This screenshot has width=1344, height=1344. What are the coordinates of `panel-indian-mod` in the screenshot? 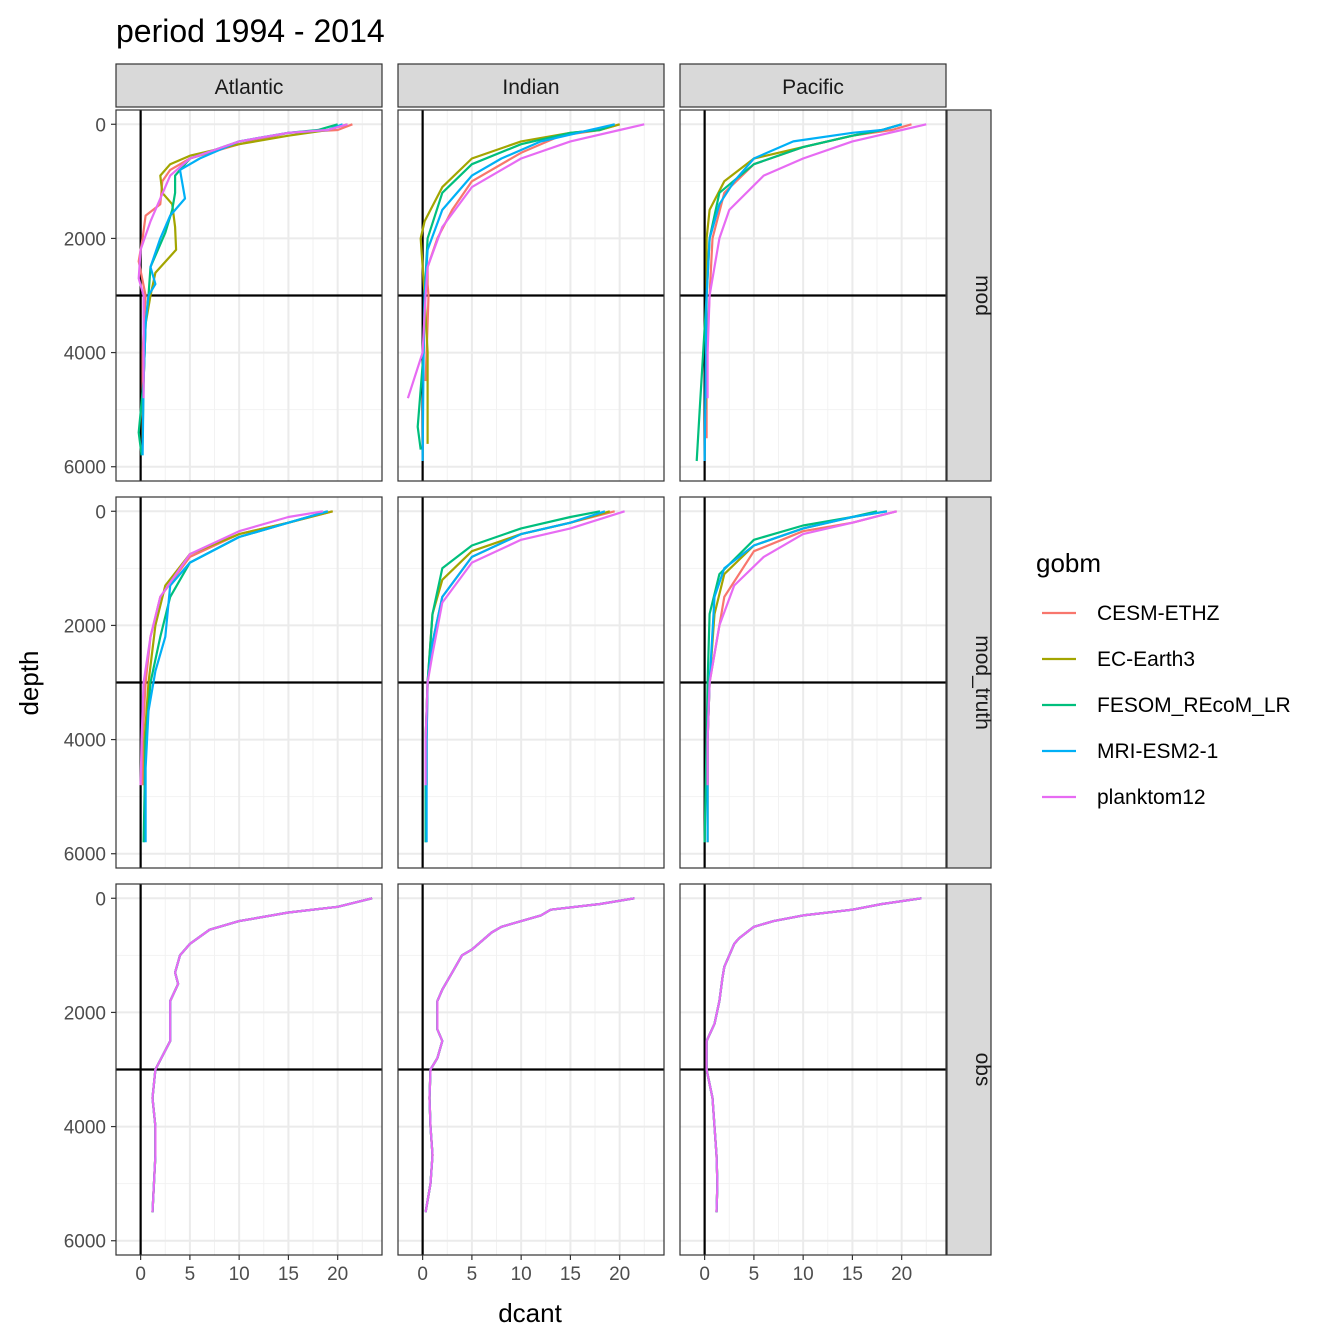 It's located at (531, 295).